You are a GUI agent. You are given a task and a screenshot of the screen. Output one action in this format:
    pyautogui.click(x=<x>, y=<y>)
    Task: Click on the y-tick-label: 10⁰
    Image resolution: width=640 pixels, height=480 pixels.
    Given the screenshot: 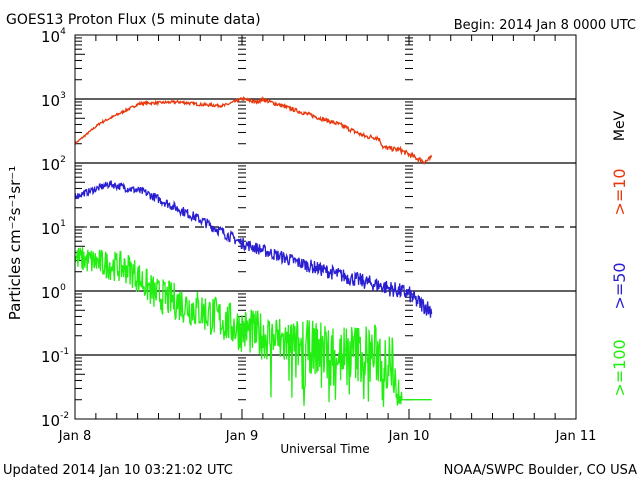 What is the action you would take?
    pyautogui.click(x=53, y=292)
    